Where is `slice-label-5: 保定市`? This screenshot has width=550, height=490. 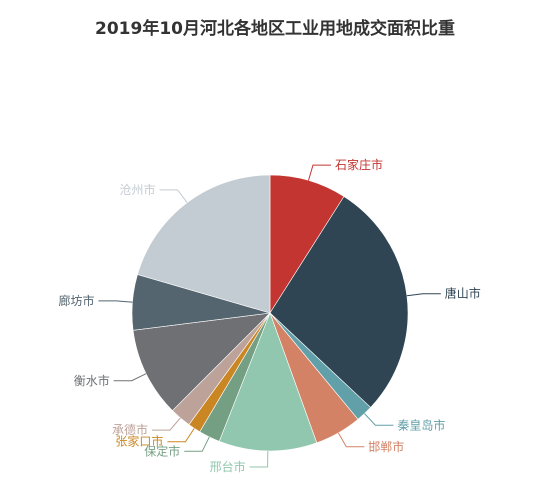
slice-label-5: 保定市 is located at coordinates (162, 450).